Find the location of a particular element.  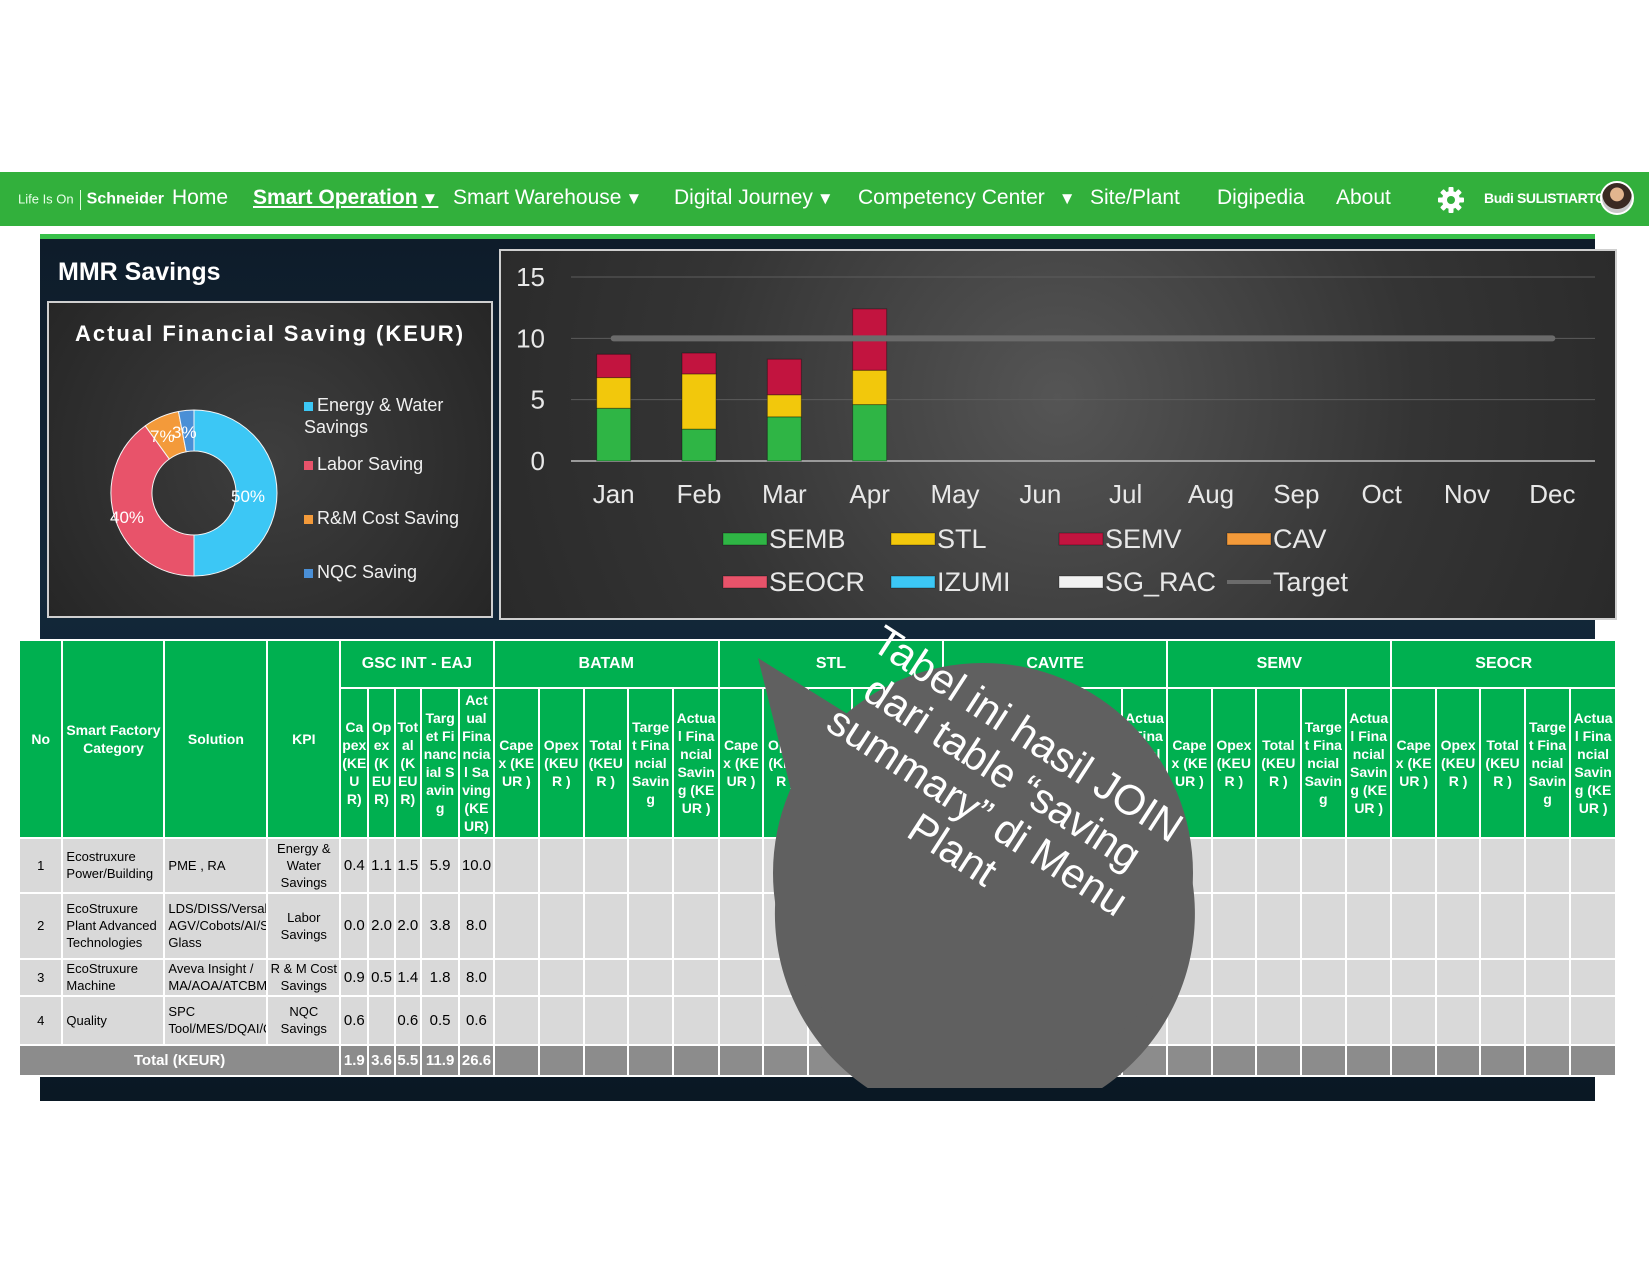

avatar is located at coordinates (1617, 198).